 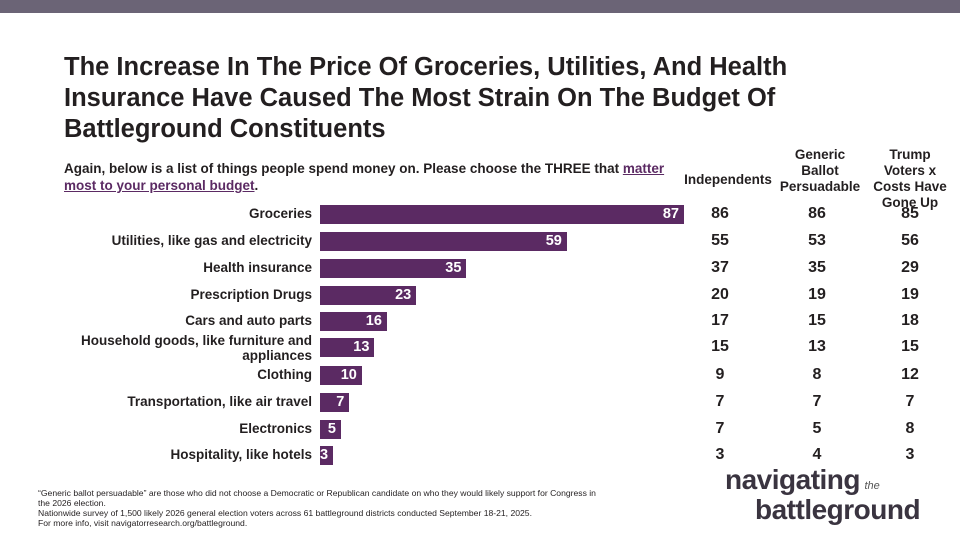 I want to click on table-cell: 13, so click(x=817, y=346).